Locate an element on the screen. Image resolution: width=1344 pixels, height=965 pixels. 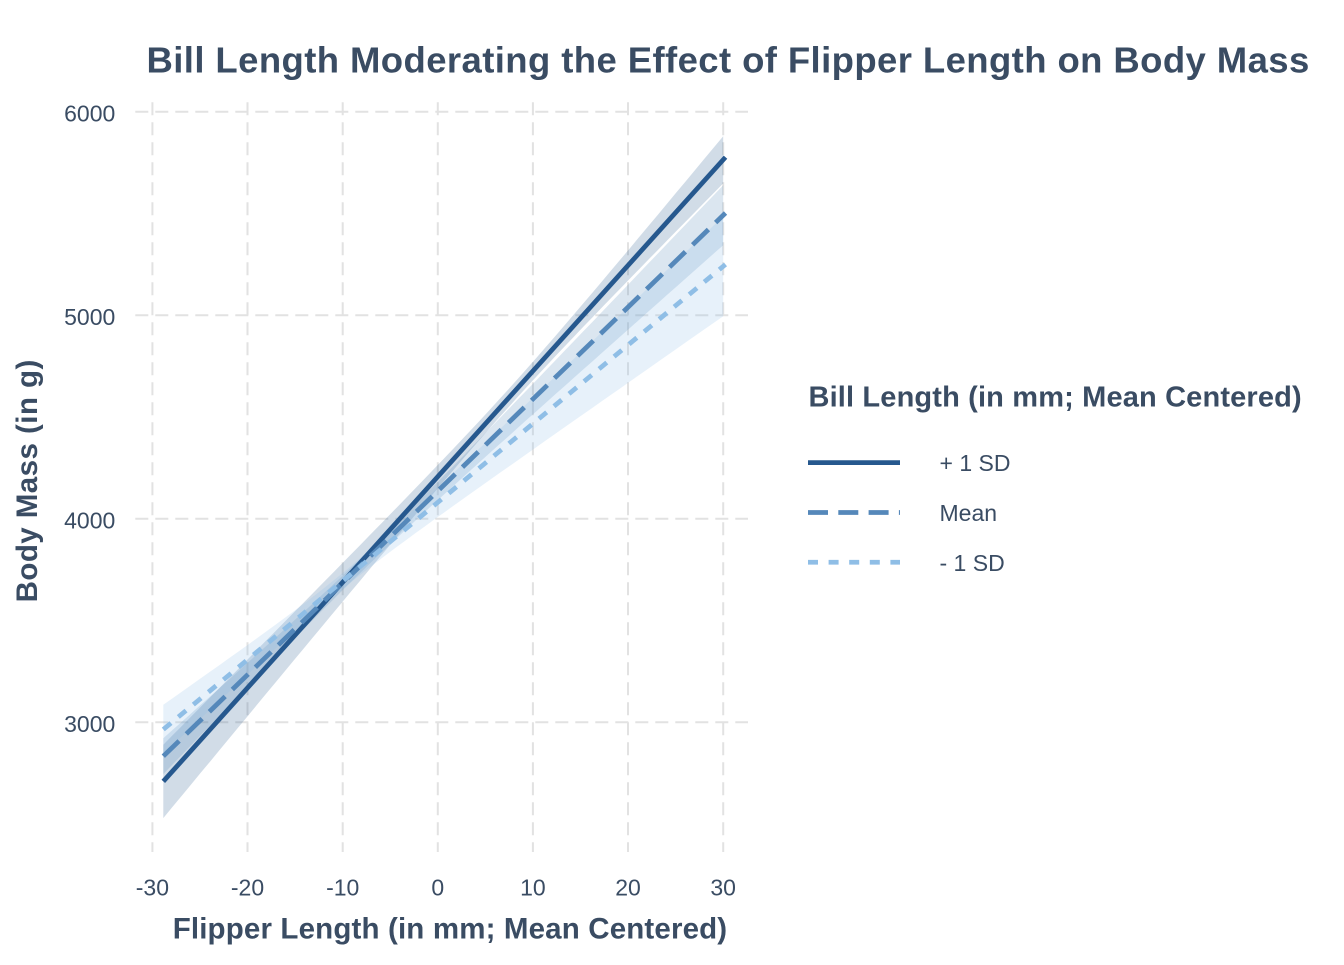
svg-text: Body Mass (in g) is located at coordinates (27, 480).